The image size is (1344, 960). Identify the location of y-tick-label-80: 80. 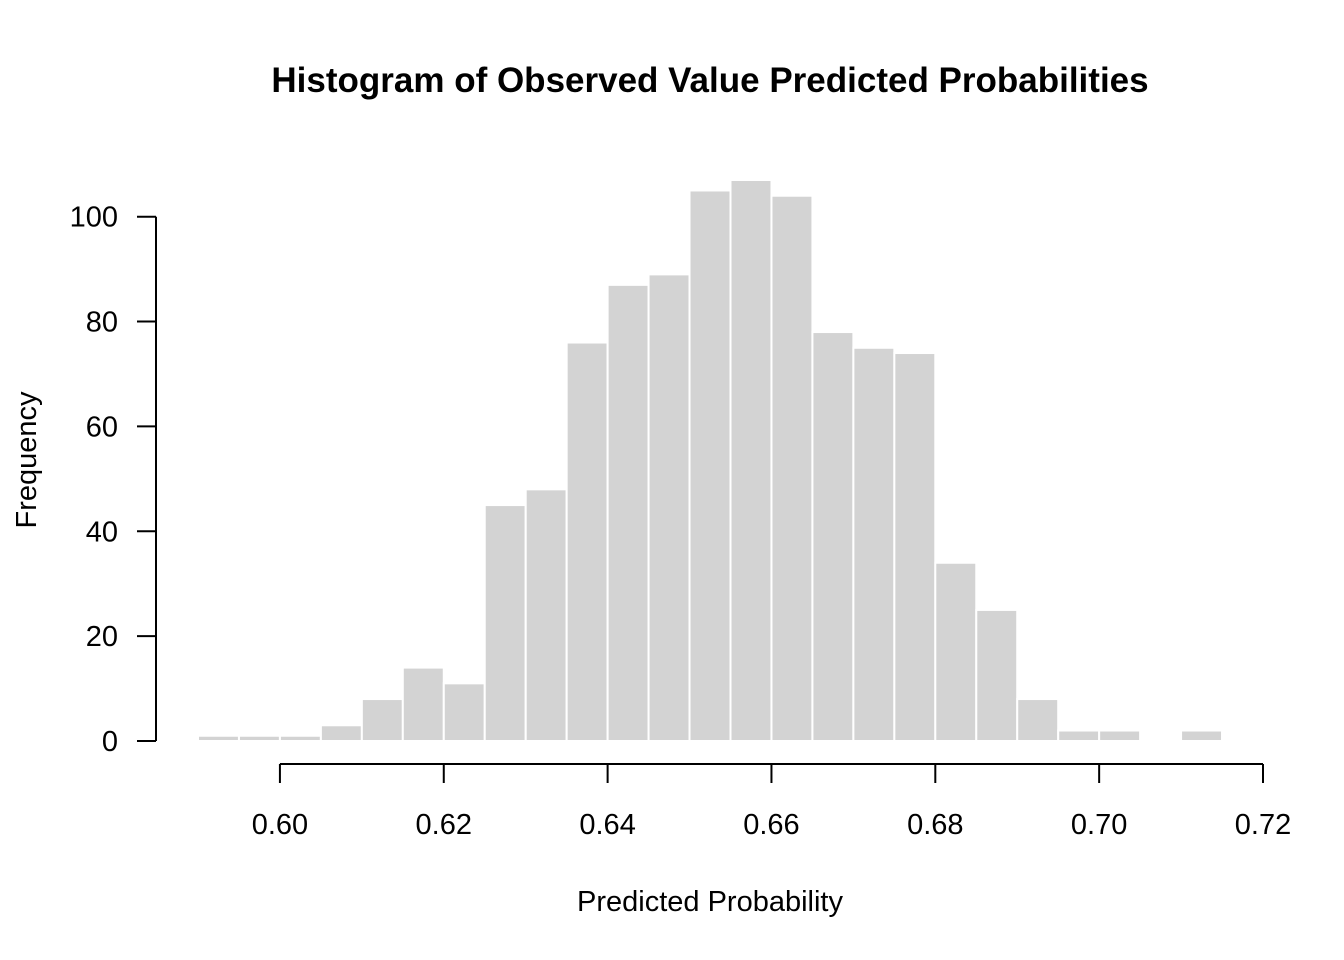
(102, 323).